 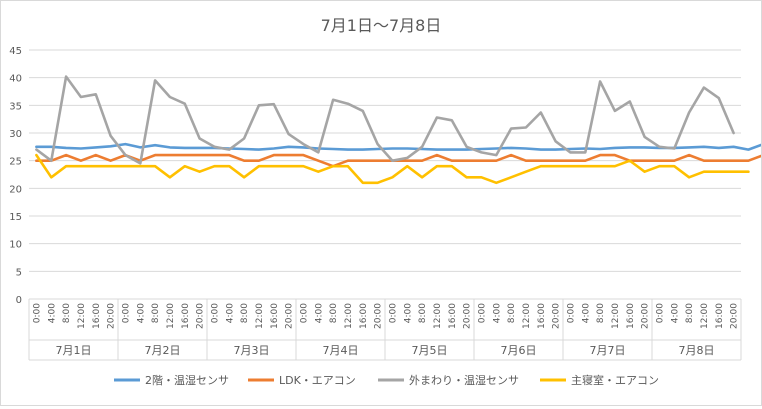 I want to click on y-tick-label: 30, so click(x=15, y=134).